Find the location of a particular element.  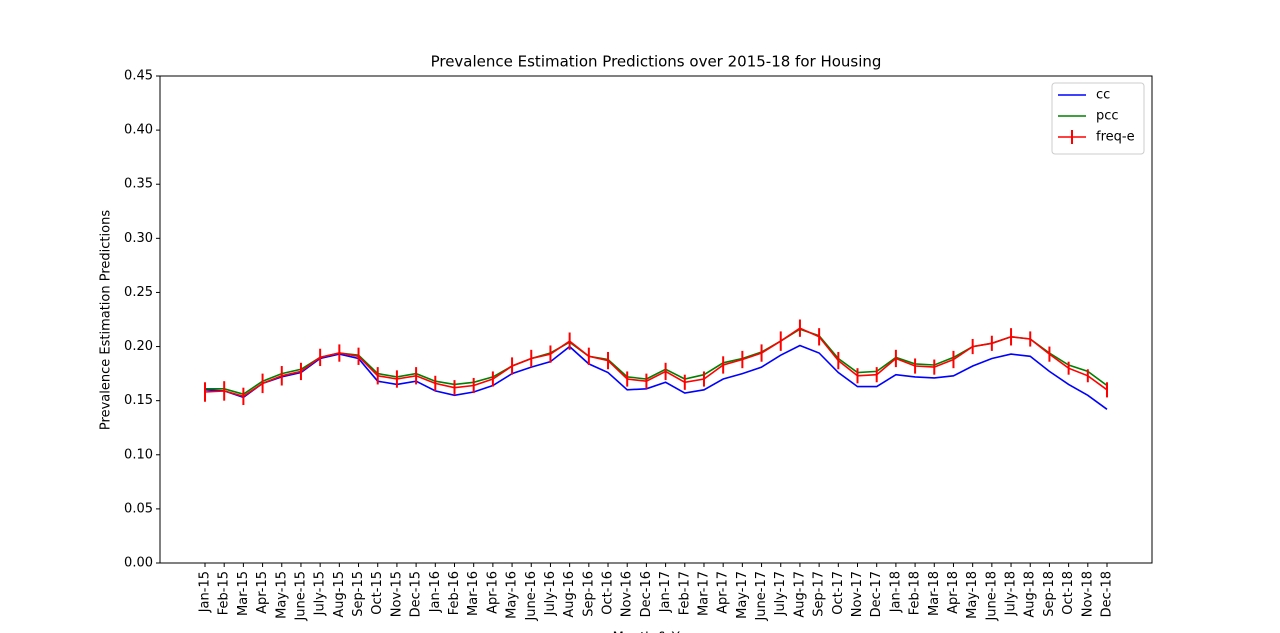

x-tick-label: Apr-18 is located at coordinates (953, 592).